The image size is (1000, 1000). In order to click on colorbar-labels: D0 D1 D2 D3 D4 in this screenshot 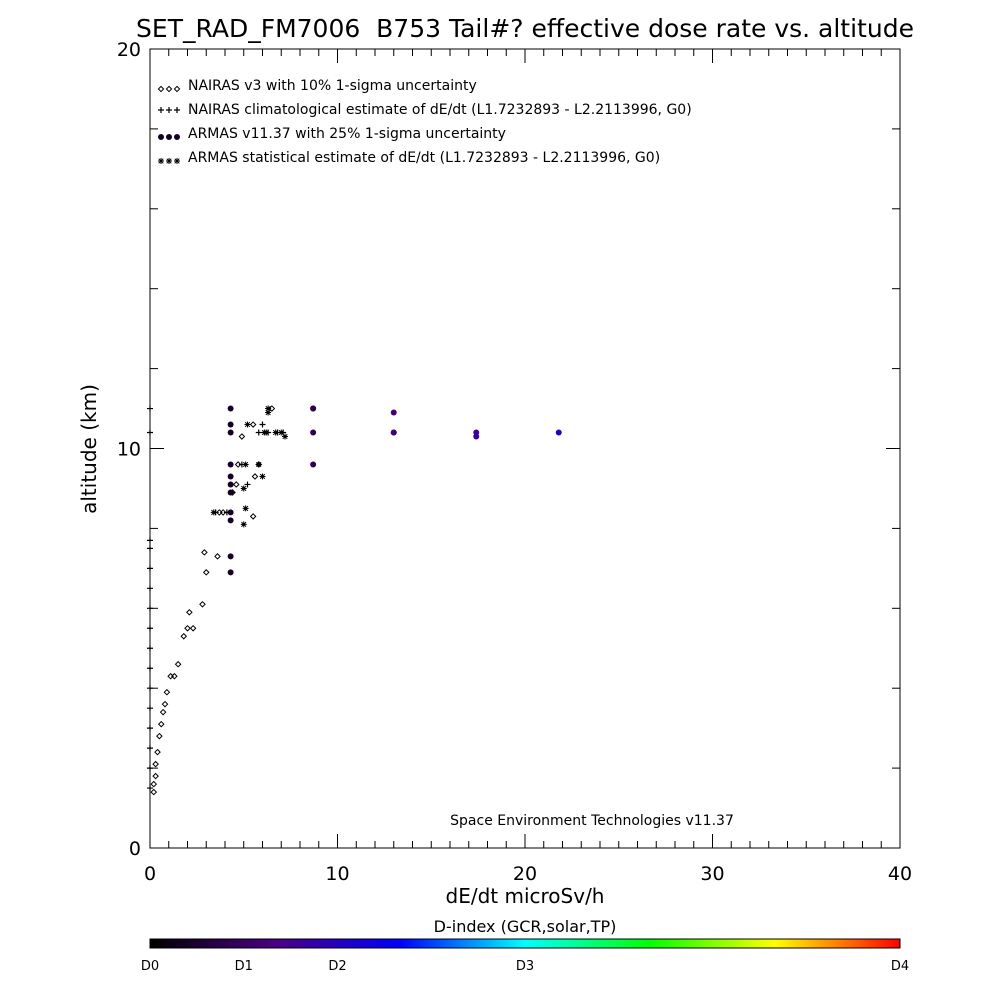, I will do `click(525, 966)`.